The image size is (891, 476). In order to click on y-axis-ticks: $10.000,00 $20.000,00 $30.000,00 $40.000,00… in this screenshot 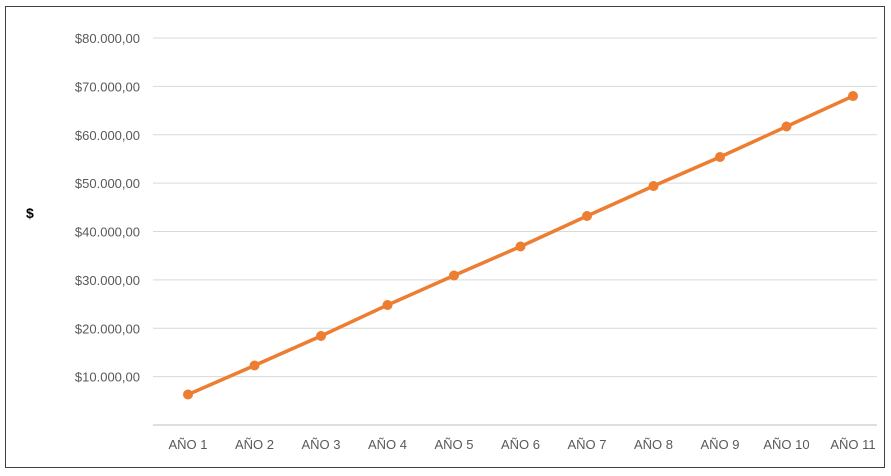, I will do `click(107, 208)`.